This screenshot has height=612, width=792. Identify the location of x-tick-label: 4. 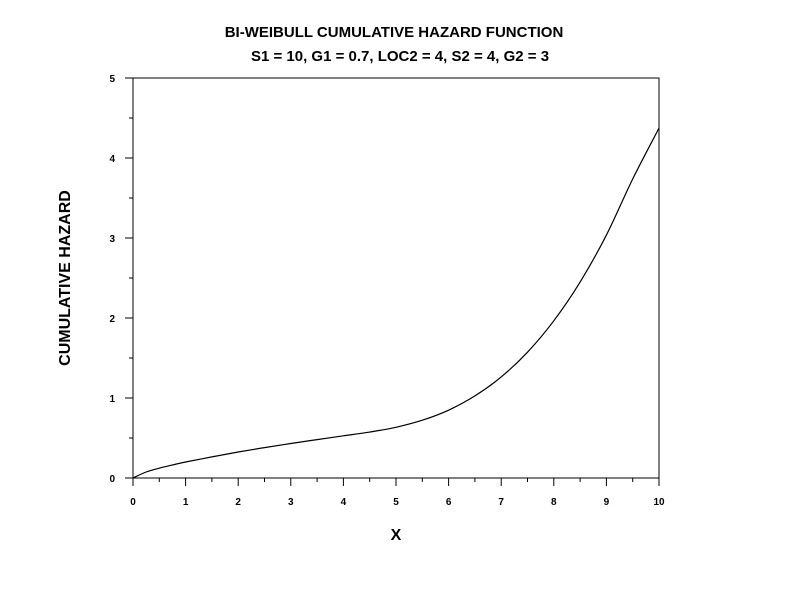
(344, 502).